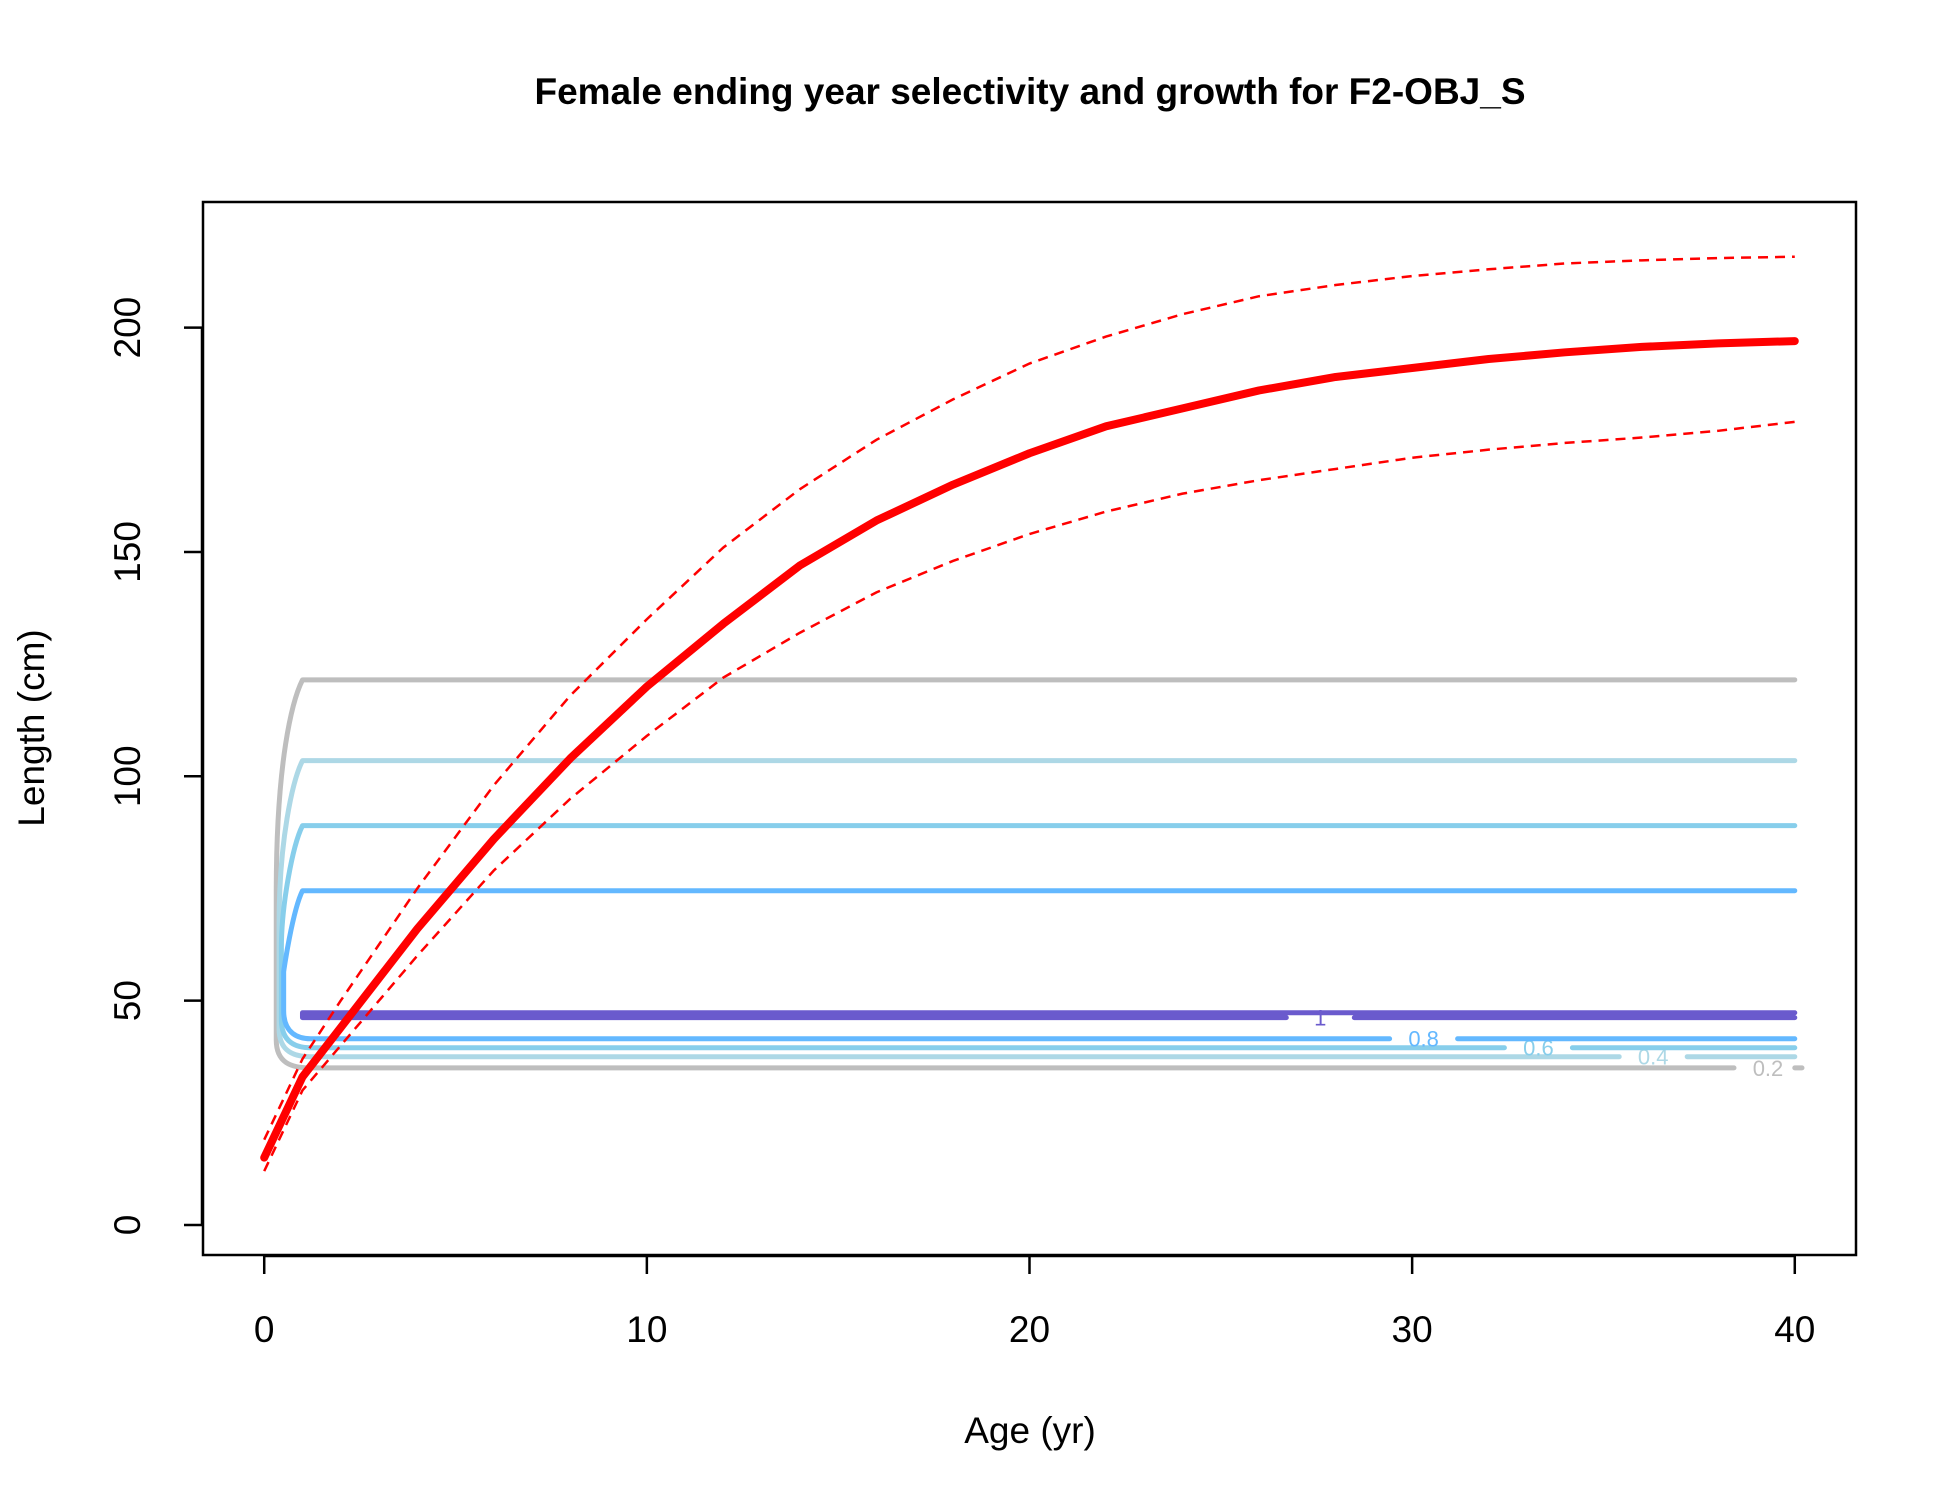 The height and width of the screenshot is (1500, 1950). Describe the element at coordinates (646, 1329) in the screenshot. I see `x-tick-label: 10` at that location.